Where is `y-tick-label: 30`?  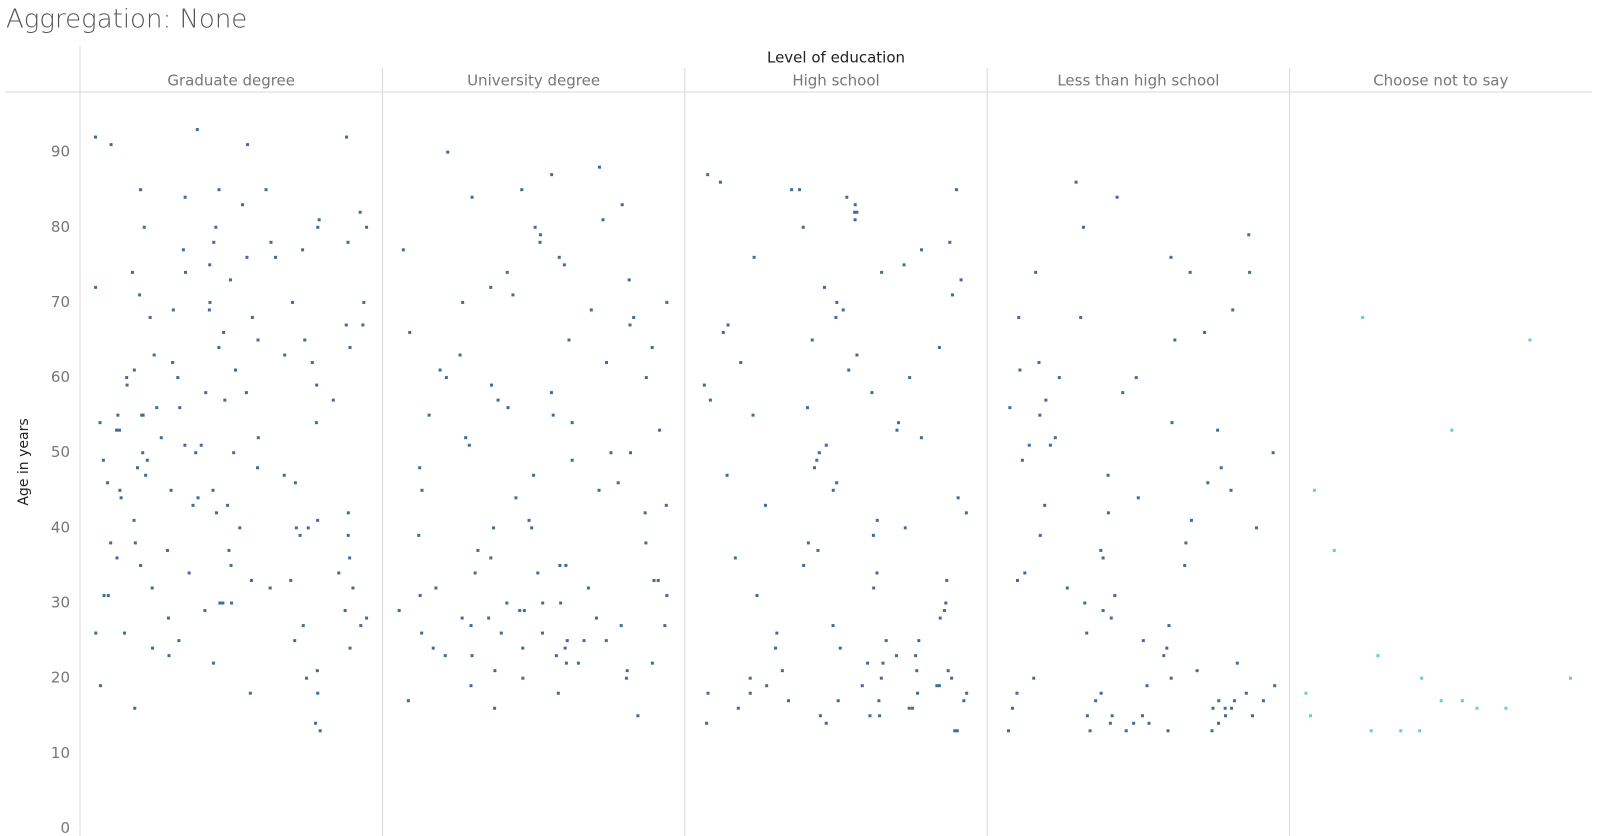 y-tick-label: 30 is located at coordinates (60, 603).